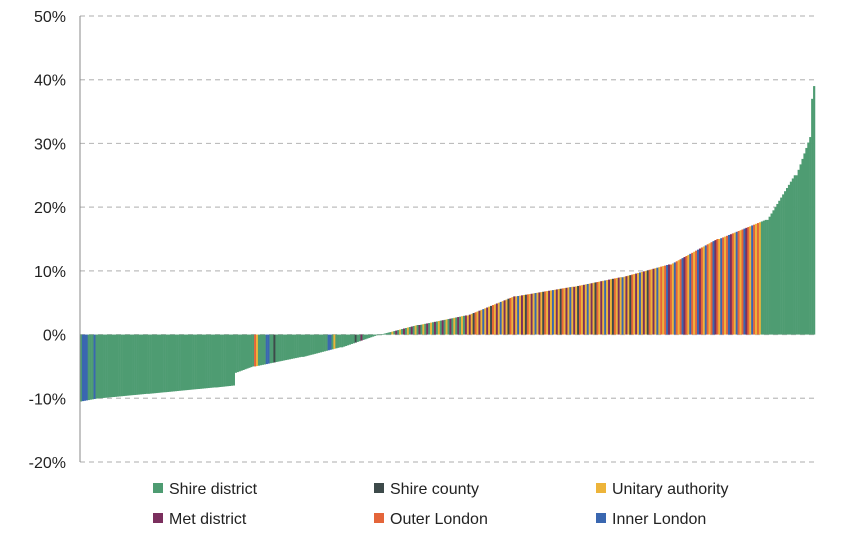 The image size is (848, 546). What do you see at coordinates (47, 240) in the screenshot?
I see `y-axis-tick-labels: 50% 40% 30% 20% 10% 0% -10% -20%` at bounding box center [47, 240].